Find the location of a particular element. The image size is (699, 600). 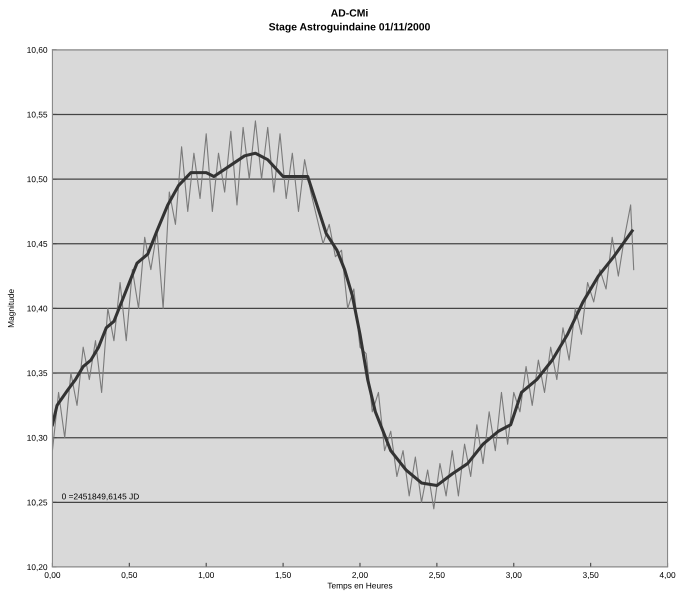

x-tick-label: 2,50 is located at coordinates (437, 575).